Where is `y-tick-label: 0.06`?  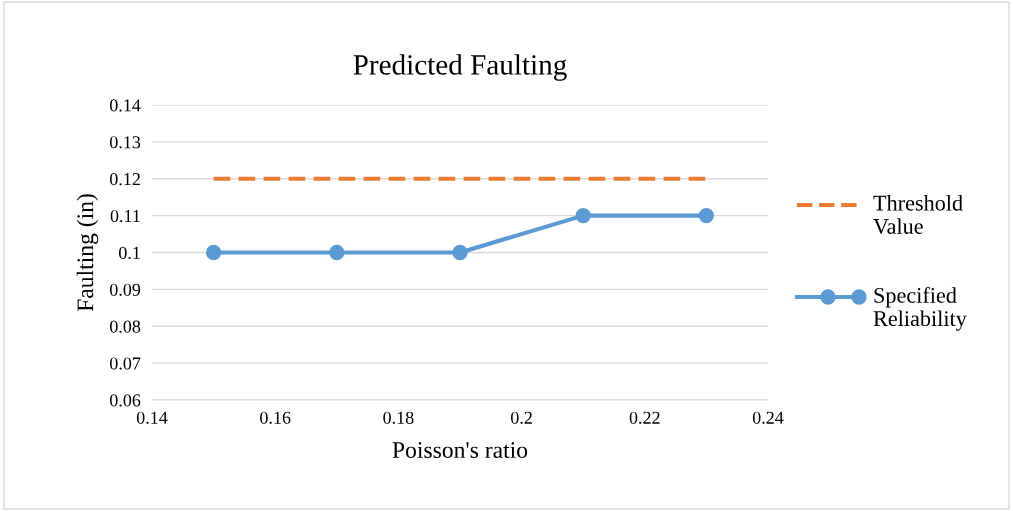 y-tick-label: 0.06 is located at coordinates (125, 400).